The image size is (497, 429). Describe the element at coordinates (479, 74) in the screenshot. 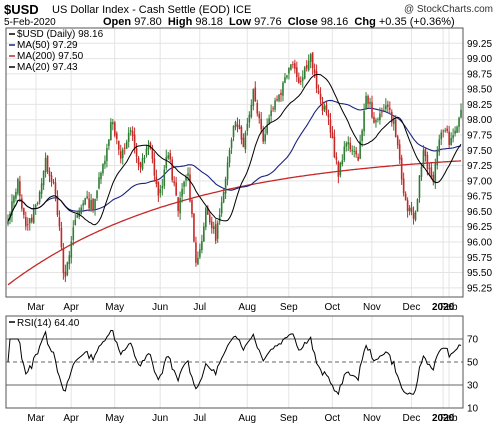

I see `price-y-tick-label: 98.75` at that location.